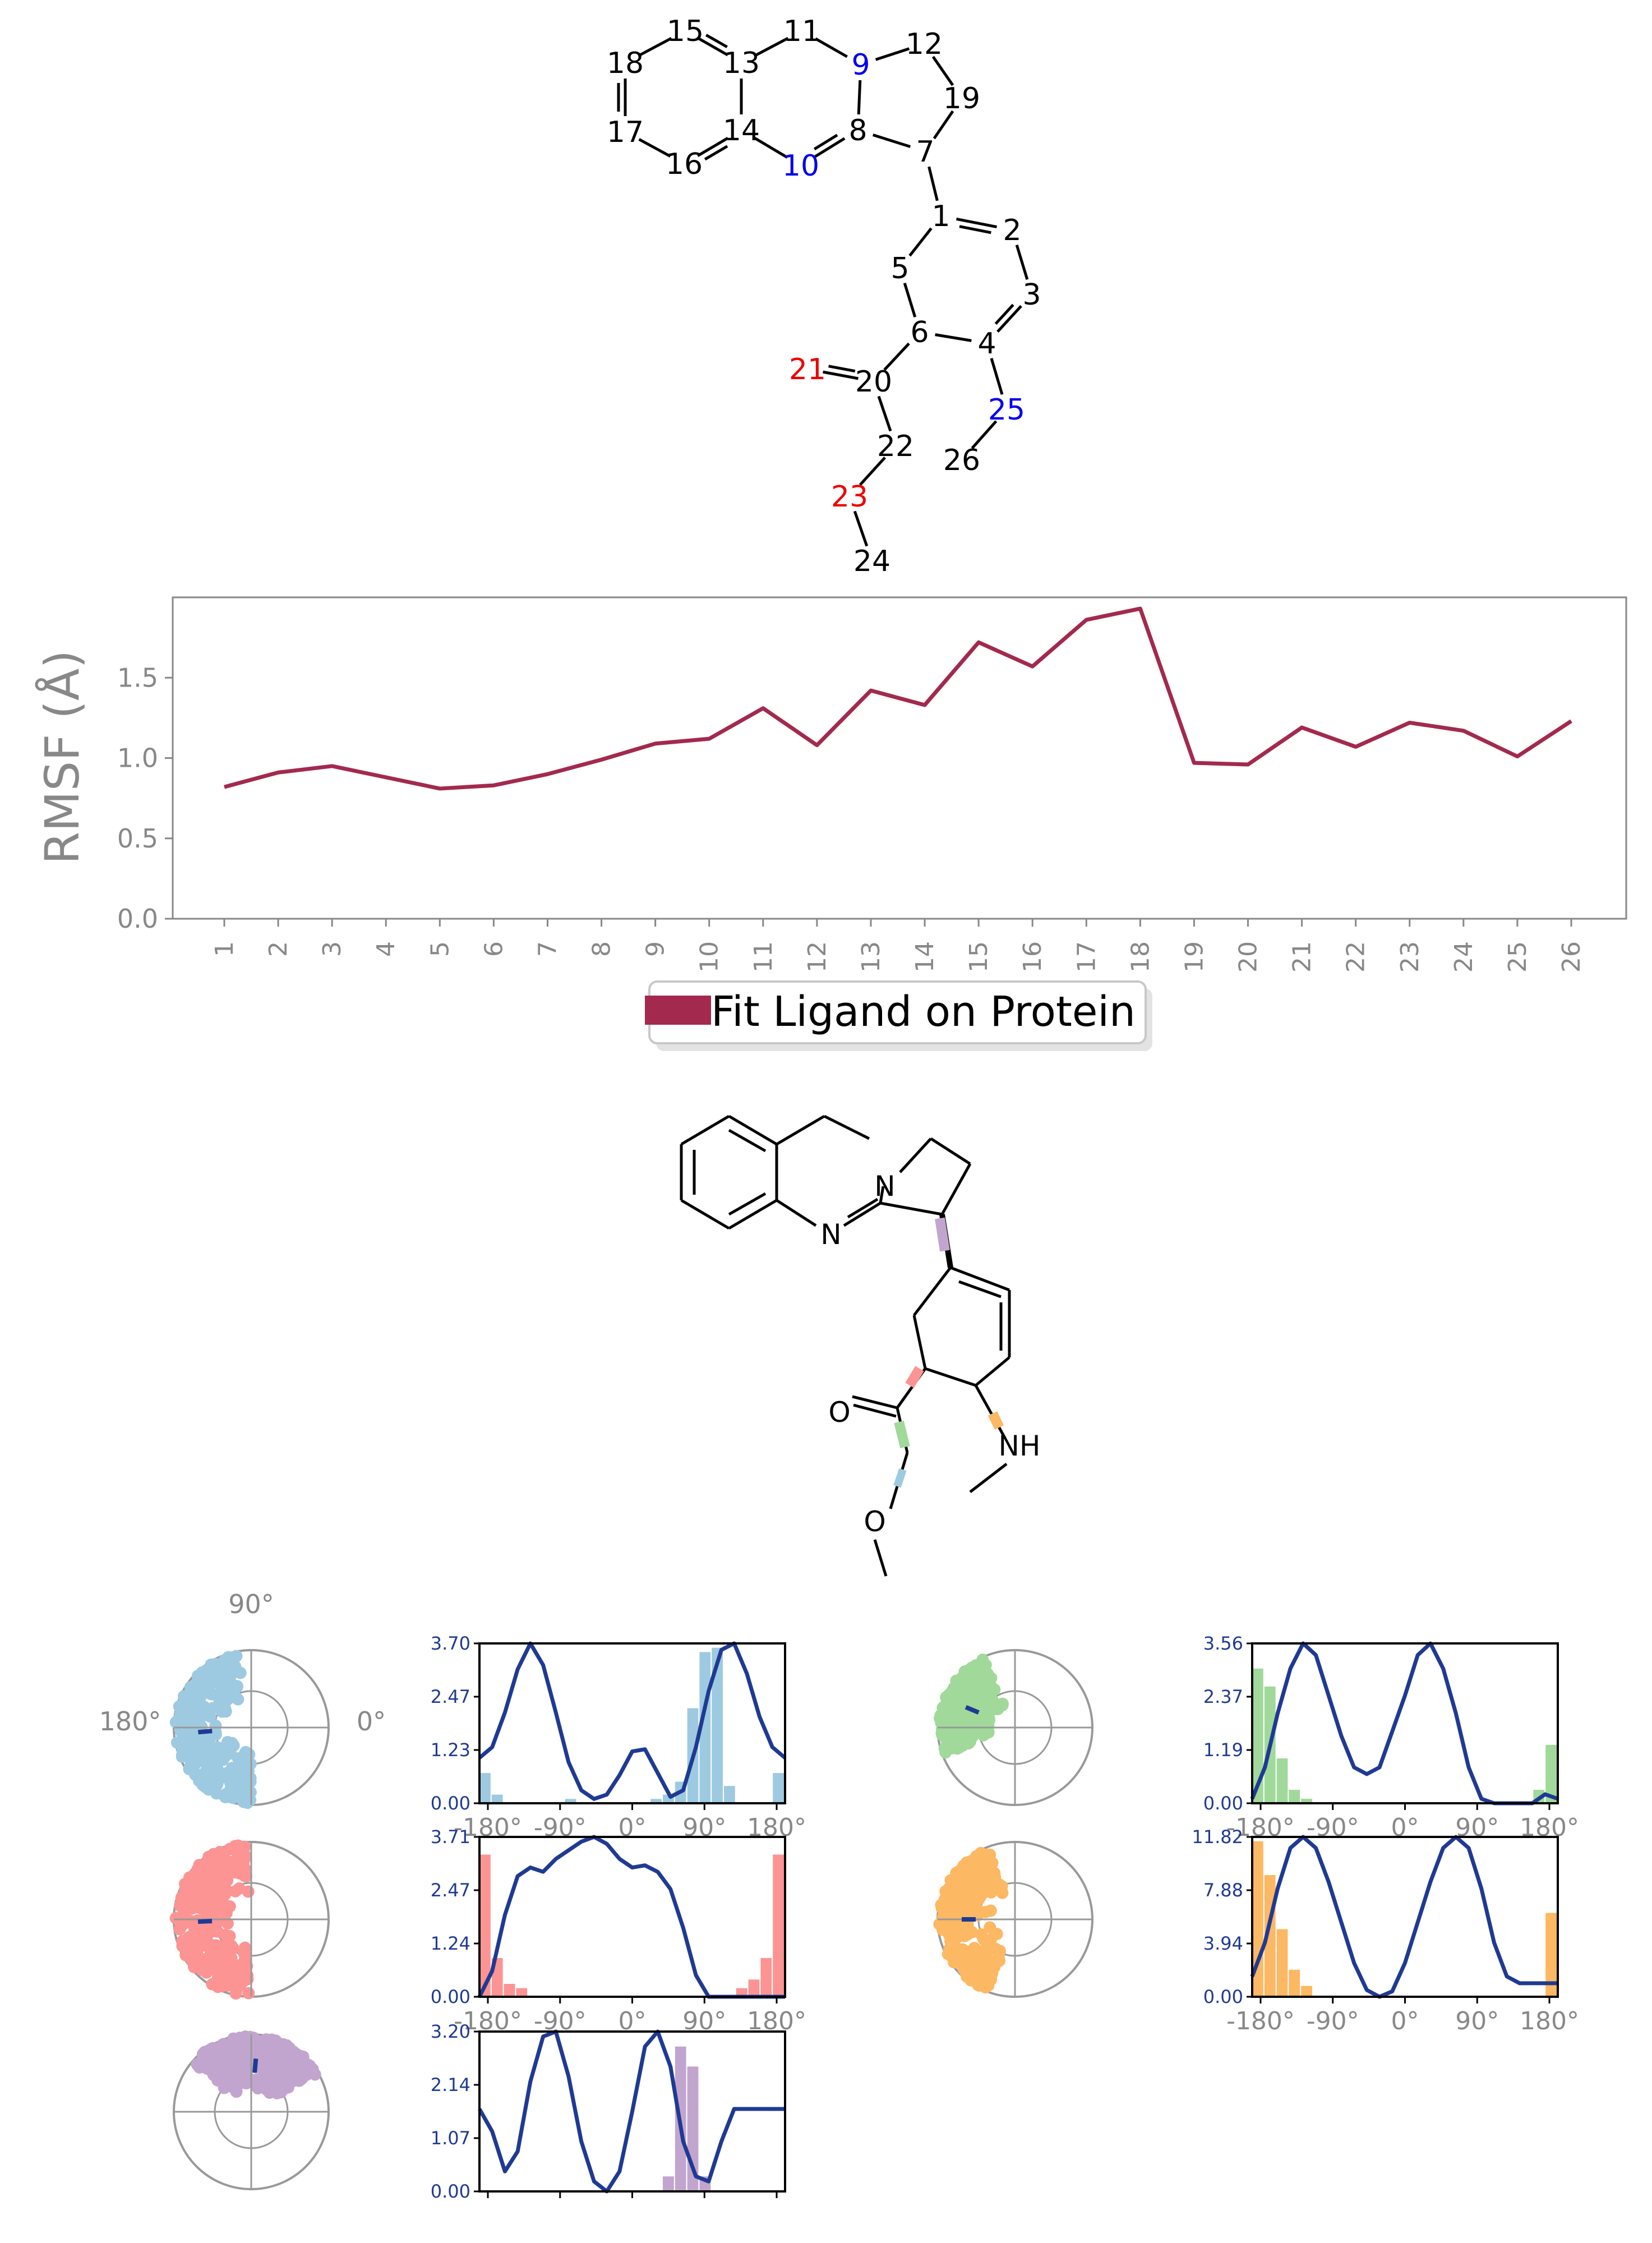 The height and width of the screenshot is (2243, 1652). Describe the element at coordinates (450, 2191) in the screenshot. I see `y-tick-label: 0.00` at that location.